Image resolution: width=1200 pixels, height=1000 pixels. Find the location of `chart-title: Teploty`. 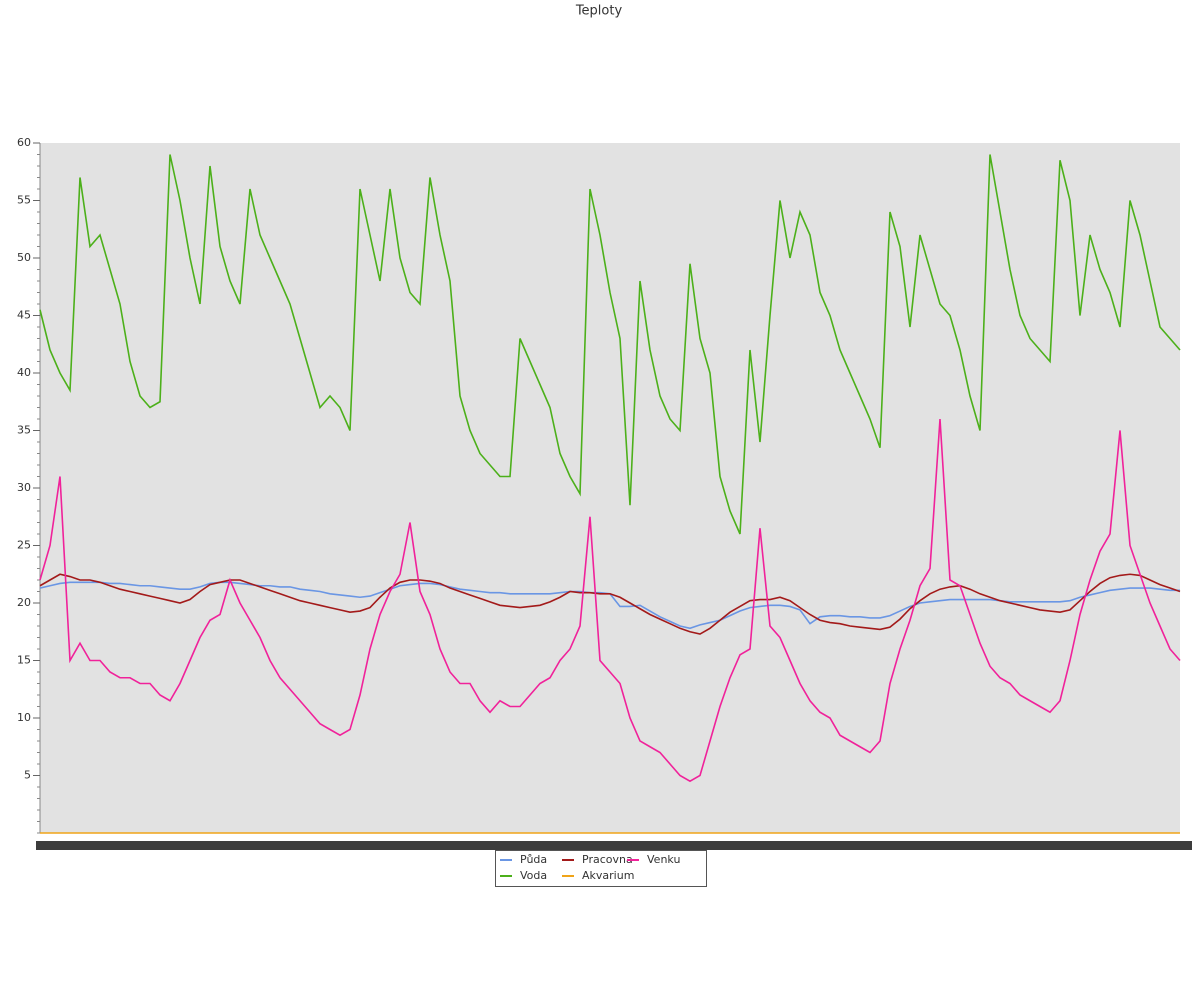

chart-title: Teploty is located at coordinates (599, 11).